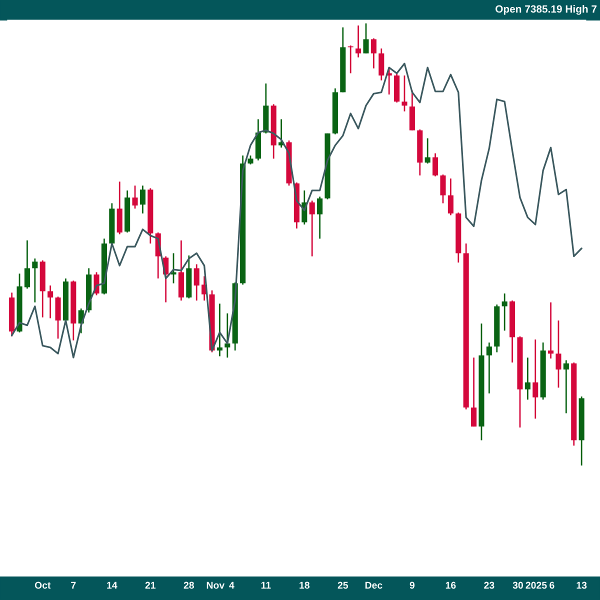  I want to click on x-tick-label: 9, so click(412, 585).